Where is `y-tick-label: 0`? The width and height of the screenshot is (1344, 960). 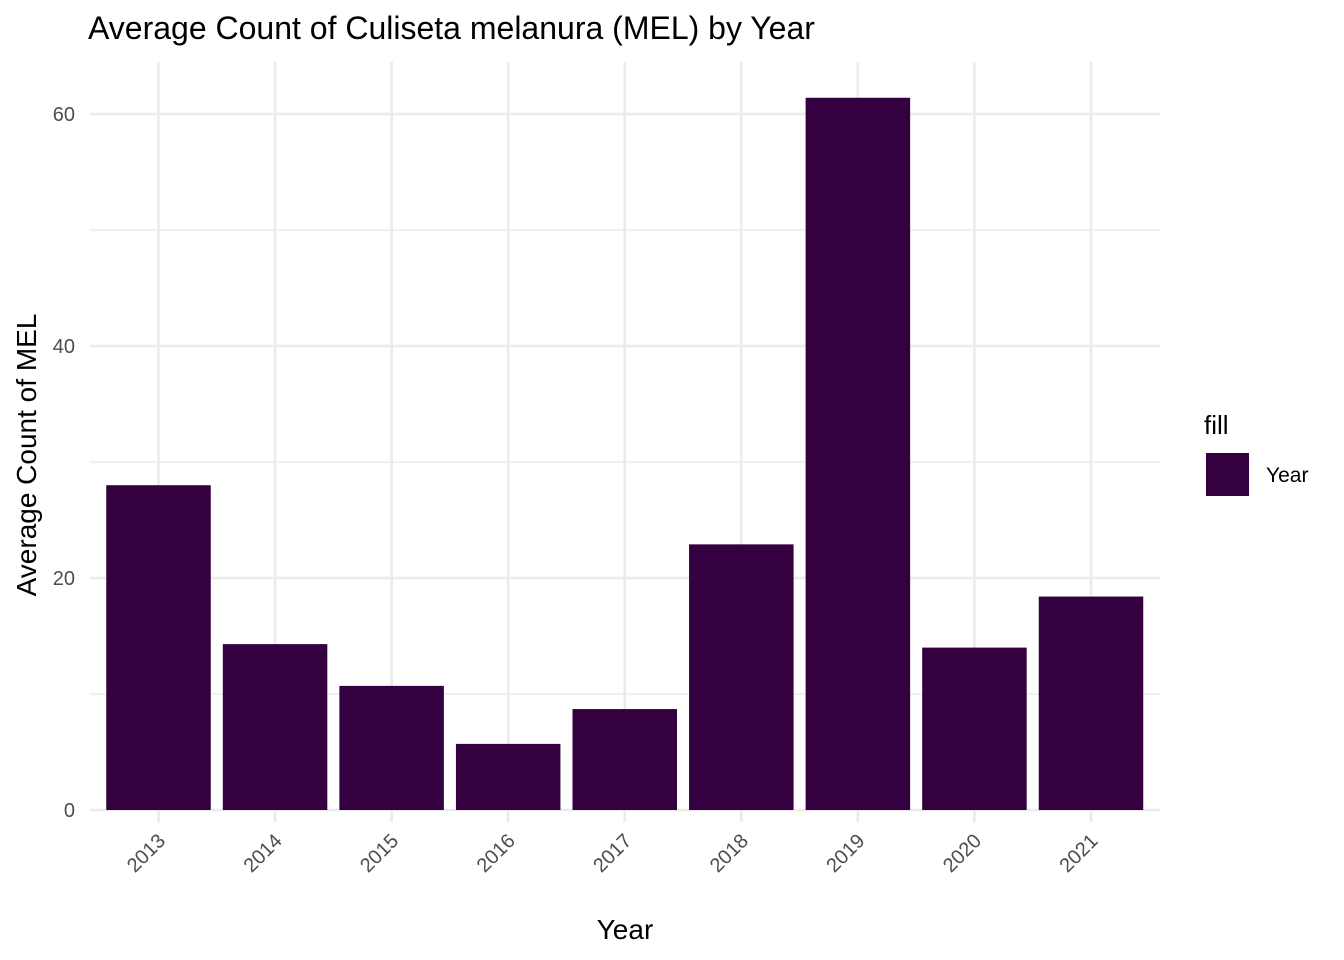 y-tick-label: 0 is located at coordinates (69, 811).